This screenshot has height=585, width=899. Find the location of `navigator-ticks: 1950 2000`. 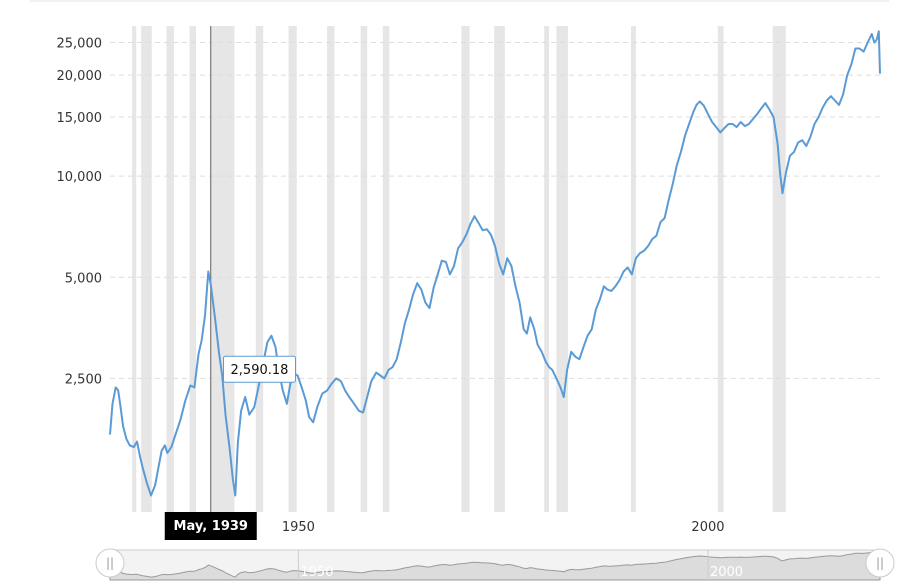

navigator-ticks: 1950 2000 is located at coordinates (520, 565).